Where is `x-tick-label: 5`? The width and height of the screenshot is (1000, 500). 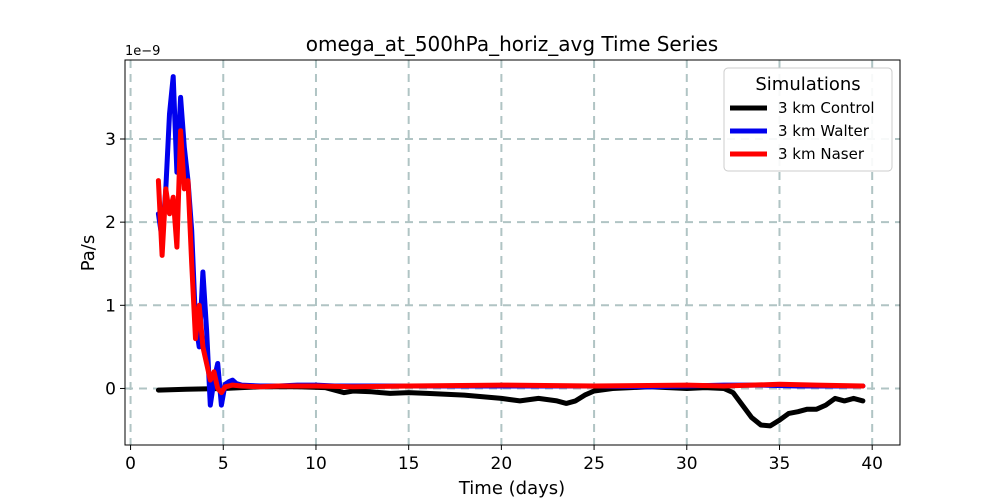
x-tick-label: 5 is located at coordinates (223, 464).